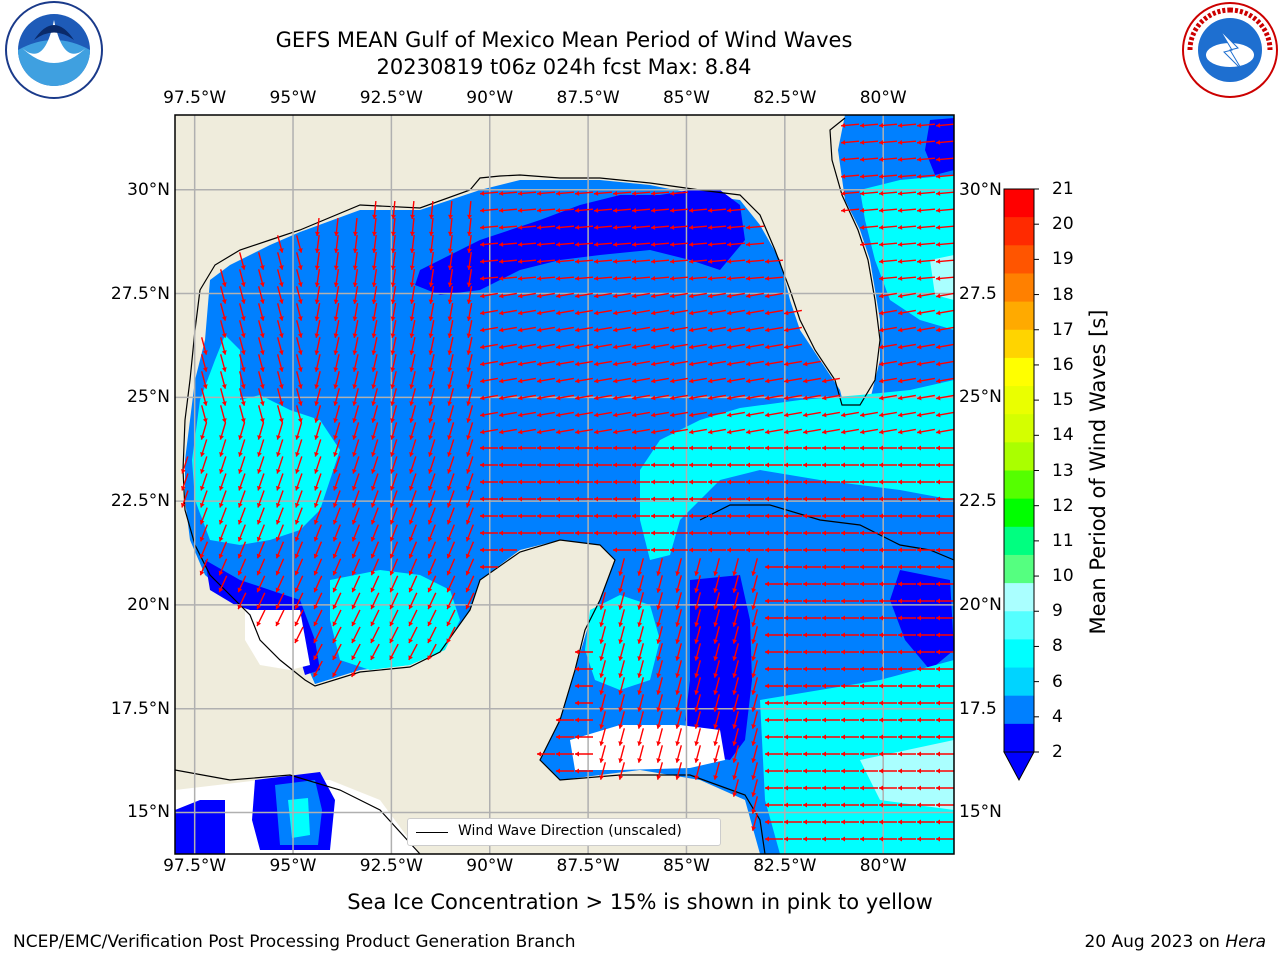  I want to click on latitude-label: 20°N, so click(980, 604).